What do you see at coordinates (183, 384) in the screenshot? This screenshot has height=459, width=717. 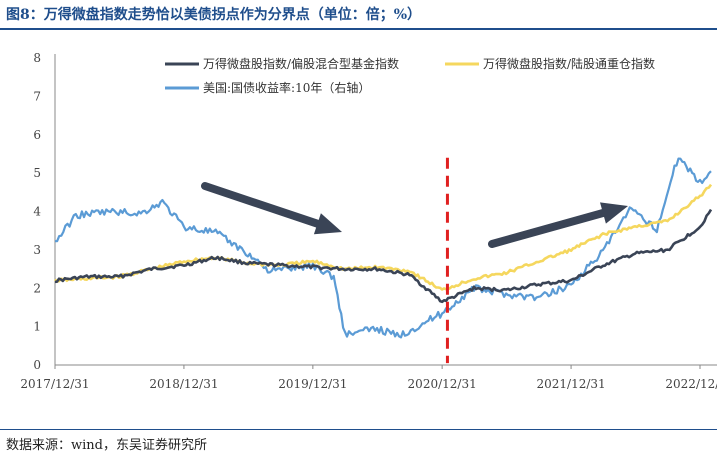 I see `x-tick-label: 2018/12/31` at bounding box center [183, 384].